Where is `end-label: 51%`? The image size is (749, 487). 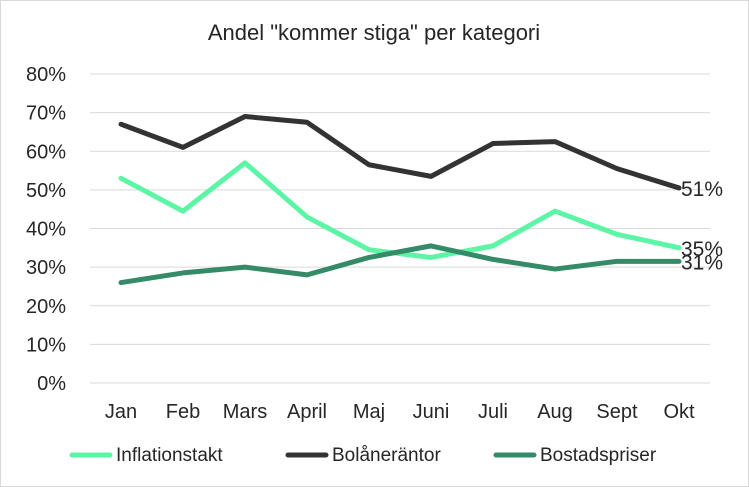 end-label: 51% is located at coordinates (702, 189).